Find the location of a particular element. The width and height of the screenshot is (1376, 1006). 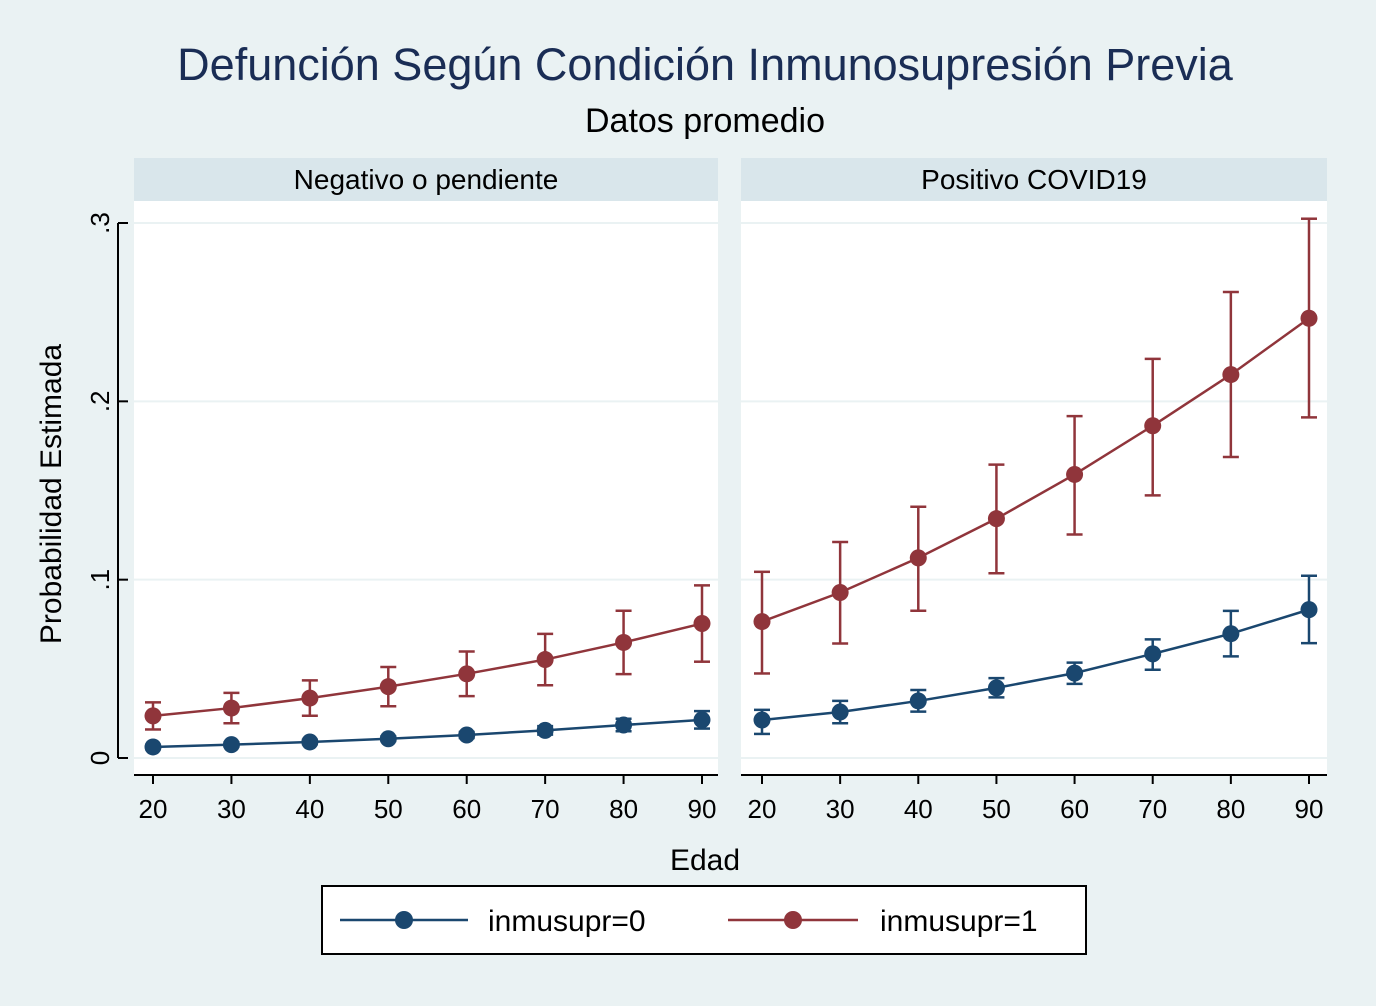

y-axis-label: Probabilidad Estimada is located at coordinates (51, 494).